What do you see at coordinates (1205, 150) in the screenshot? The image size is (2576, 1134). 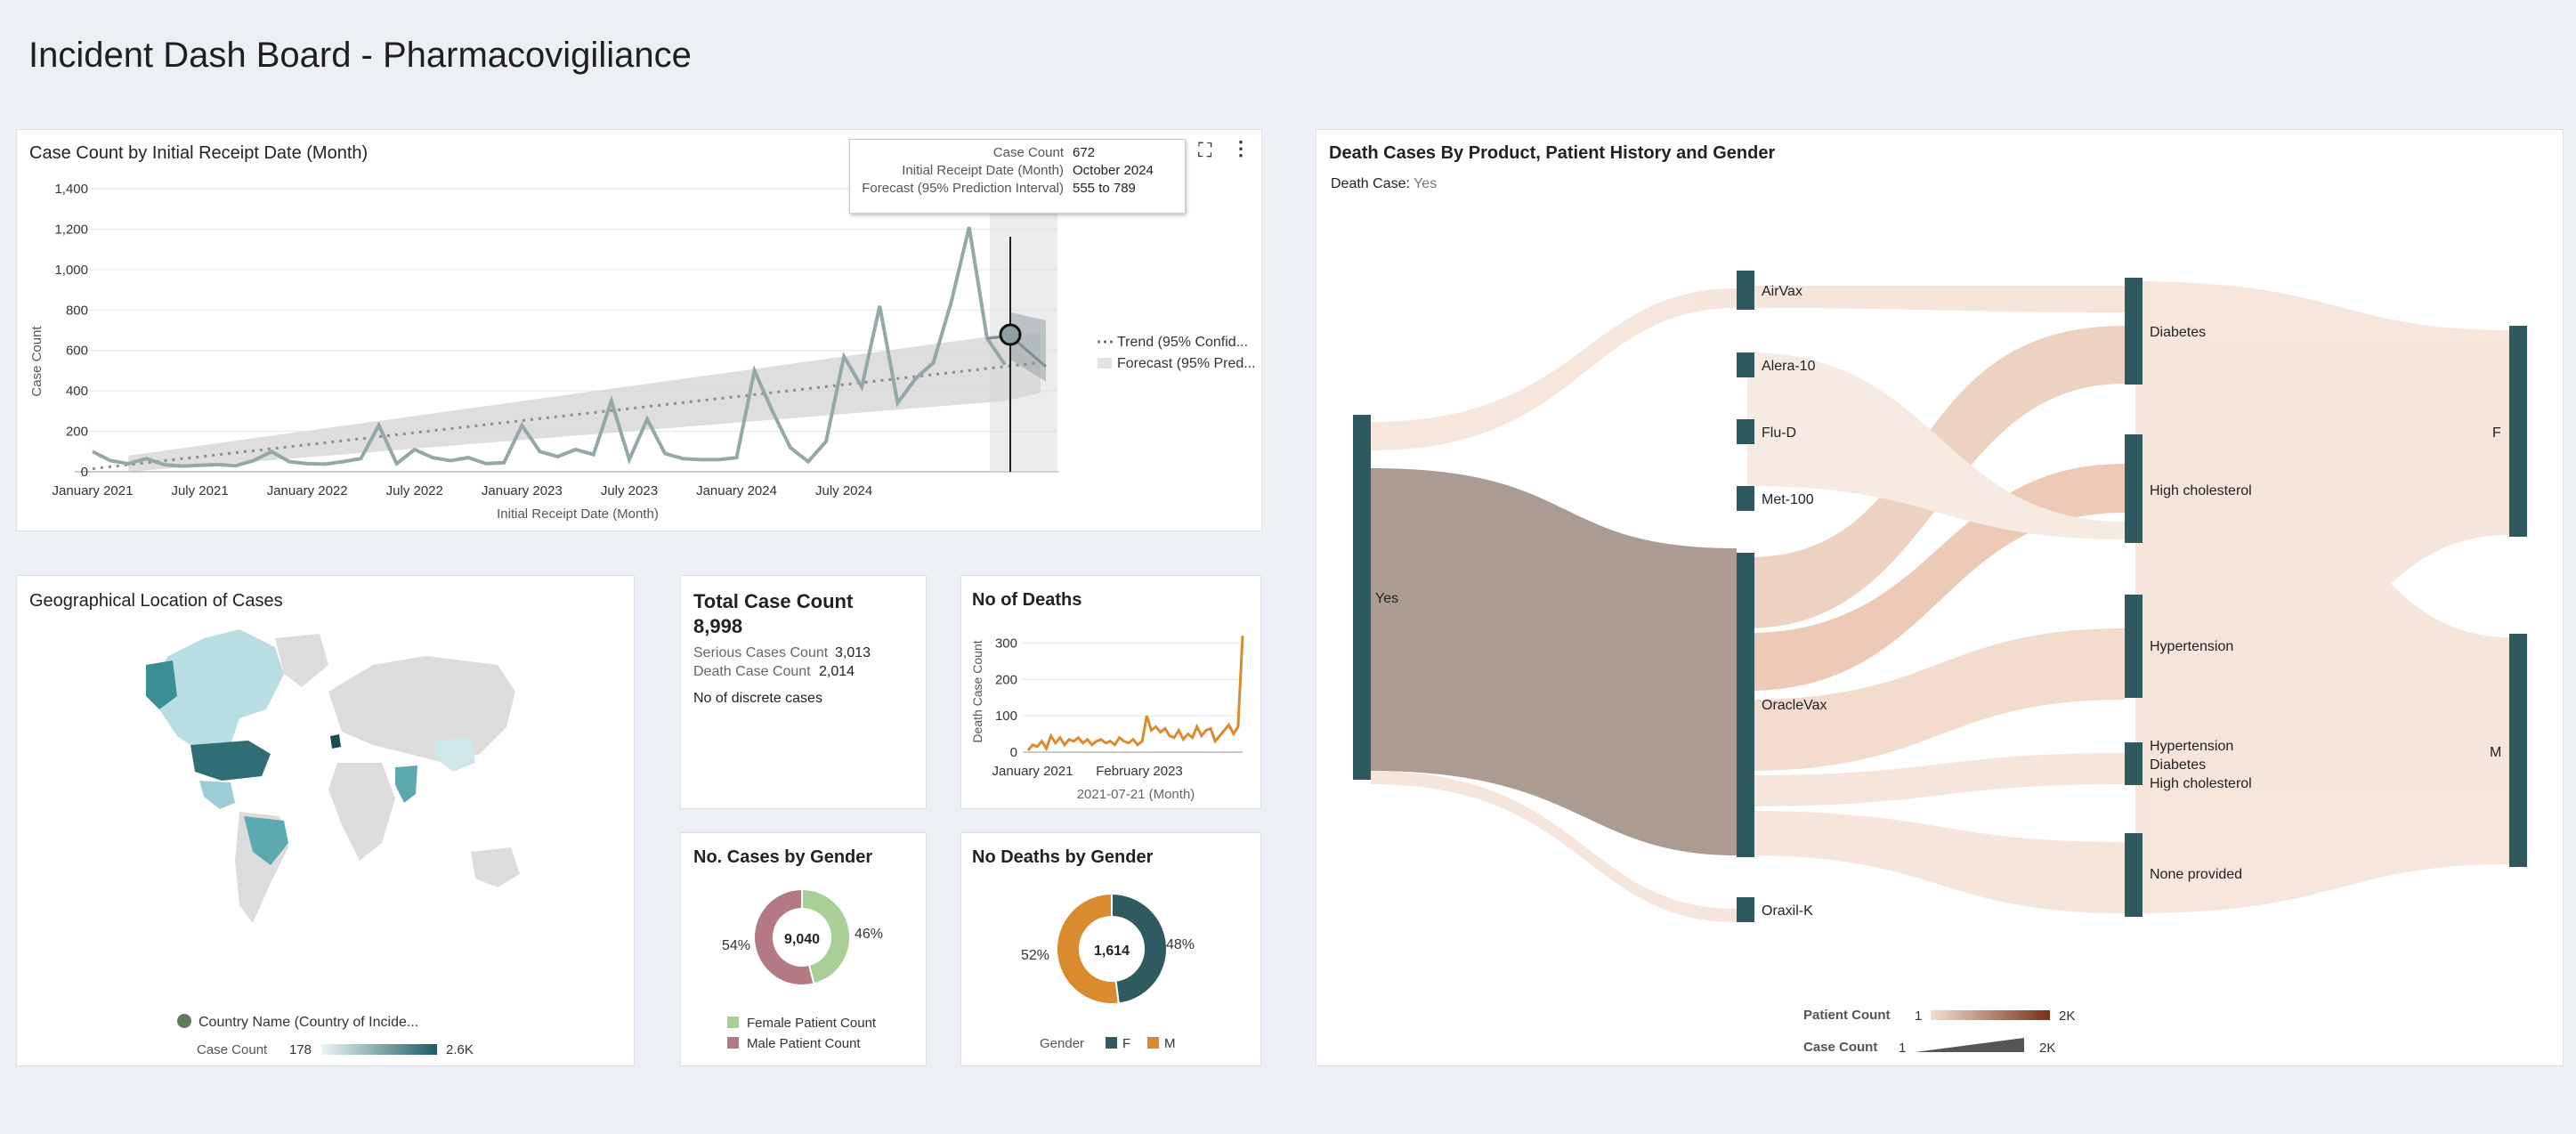 I see `expand-icon: ⛶` at bounding box center [1205, 150].